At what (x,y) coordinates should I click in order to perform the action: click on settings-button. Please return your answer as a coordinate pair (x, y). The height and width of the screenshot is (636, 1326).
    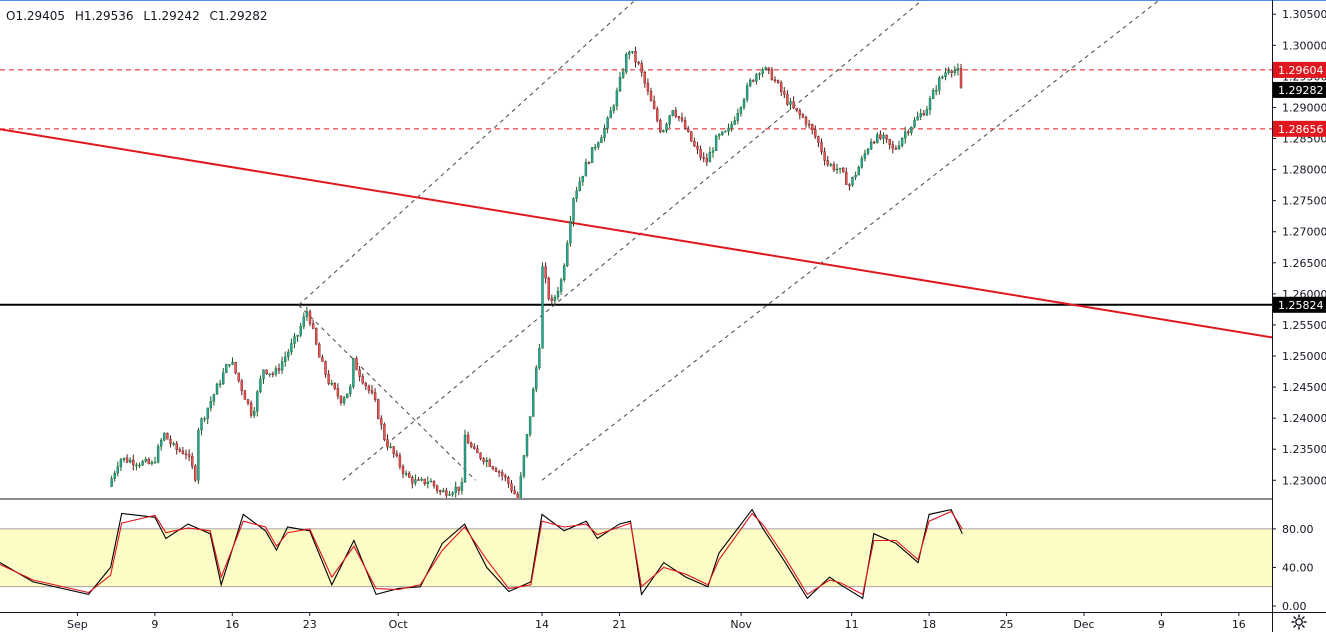
    Looking at the image, I should click on (1299, 622).